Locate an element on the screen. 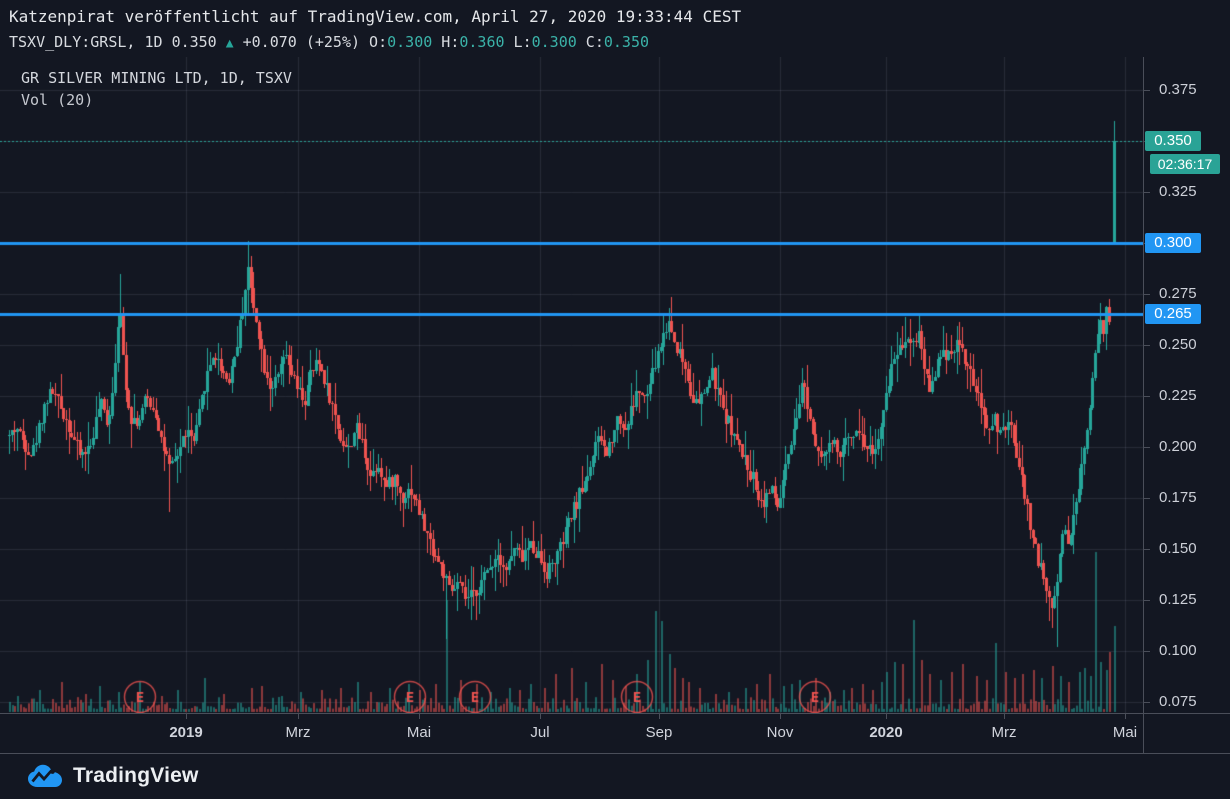  session-countdown-badge: 02:36:17 is located at coordinates (1185, 164).